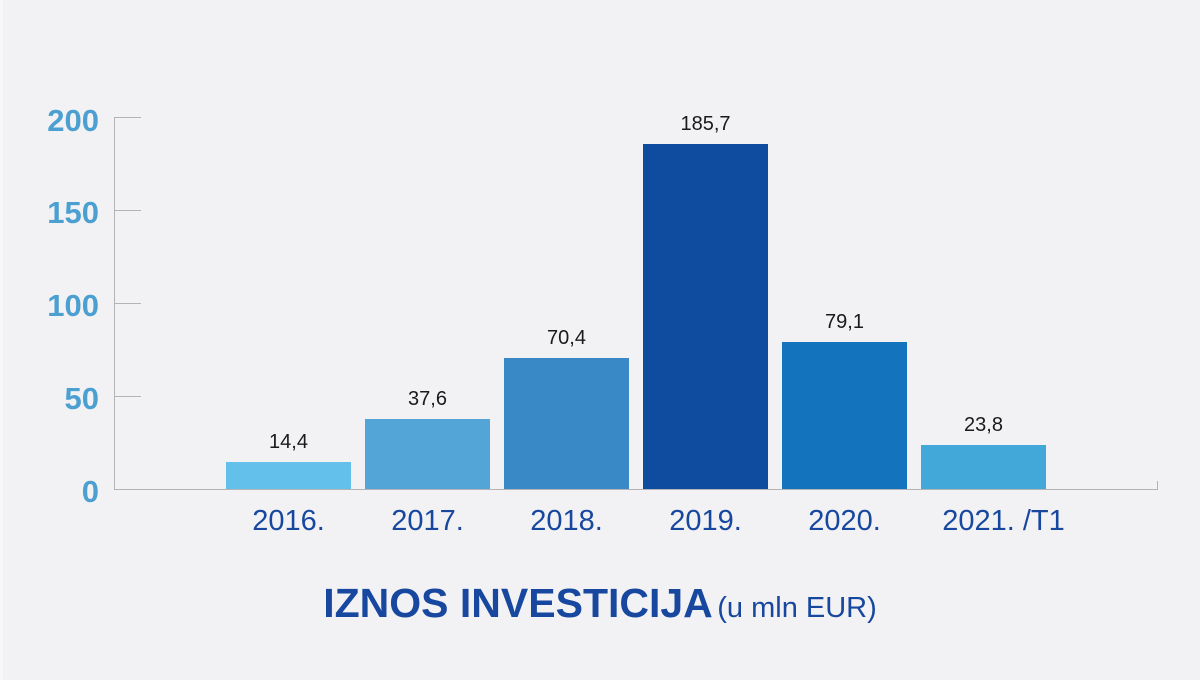 This screenshot has width=1200, height=680. Describe the element at coordinates (844, 415) in the screenshot. I see `bar-2020` at that location.